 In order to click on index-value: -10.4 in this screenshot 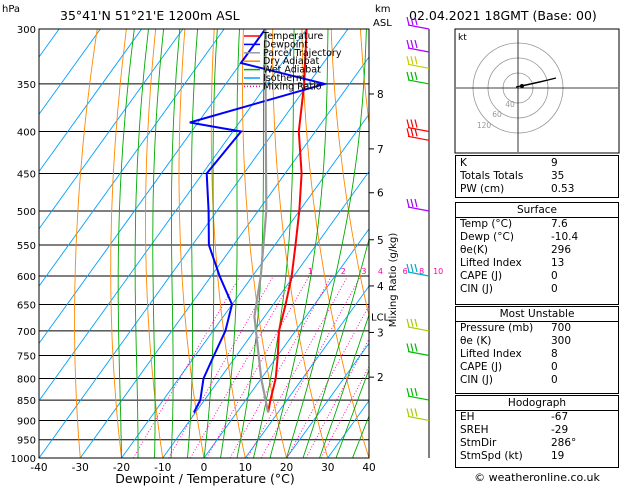, I will do `click(565, 237)`.